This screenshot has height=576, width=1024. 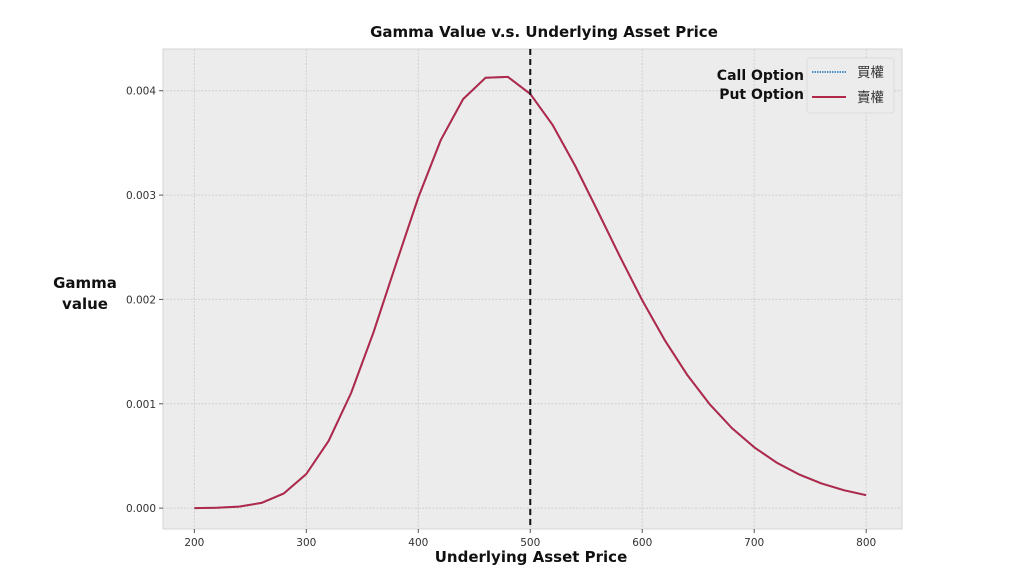 What do you see at coordinates (544, 32) in the screenshot?
I see `chart-title: Gamma Value v.s. Underlying Asset Price` at bounding box center [544, 32].